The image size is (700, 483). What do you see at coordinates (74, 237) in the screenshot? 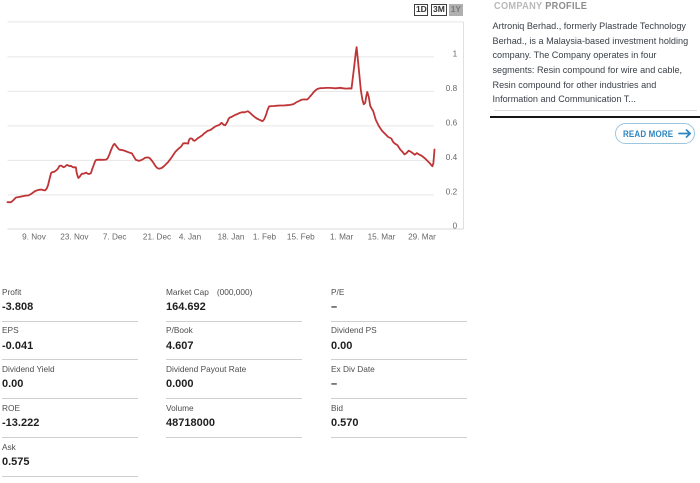
I see `svg-text: 23. Nov` at bounding box center [74, 237].